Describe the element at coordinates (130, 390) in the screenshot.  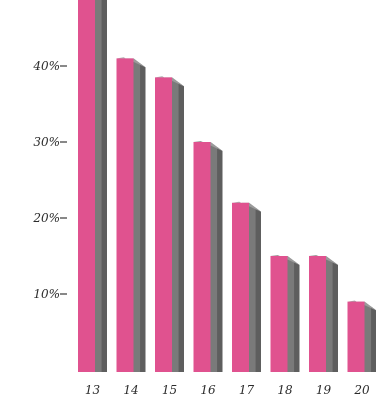
I see `x-tick-label-14: 14` at that location.